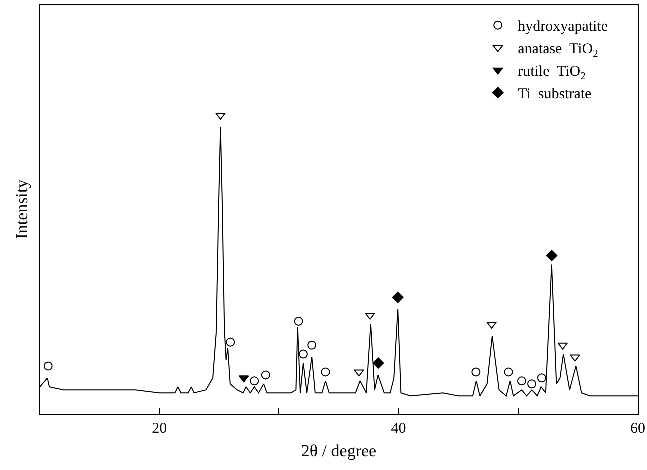 This screenshot has width=647, height=470. Describe the element at coordinates (563, 27) in the screenshot. I see `legend-label: hydroxyapatite` at that location.